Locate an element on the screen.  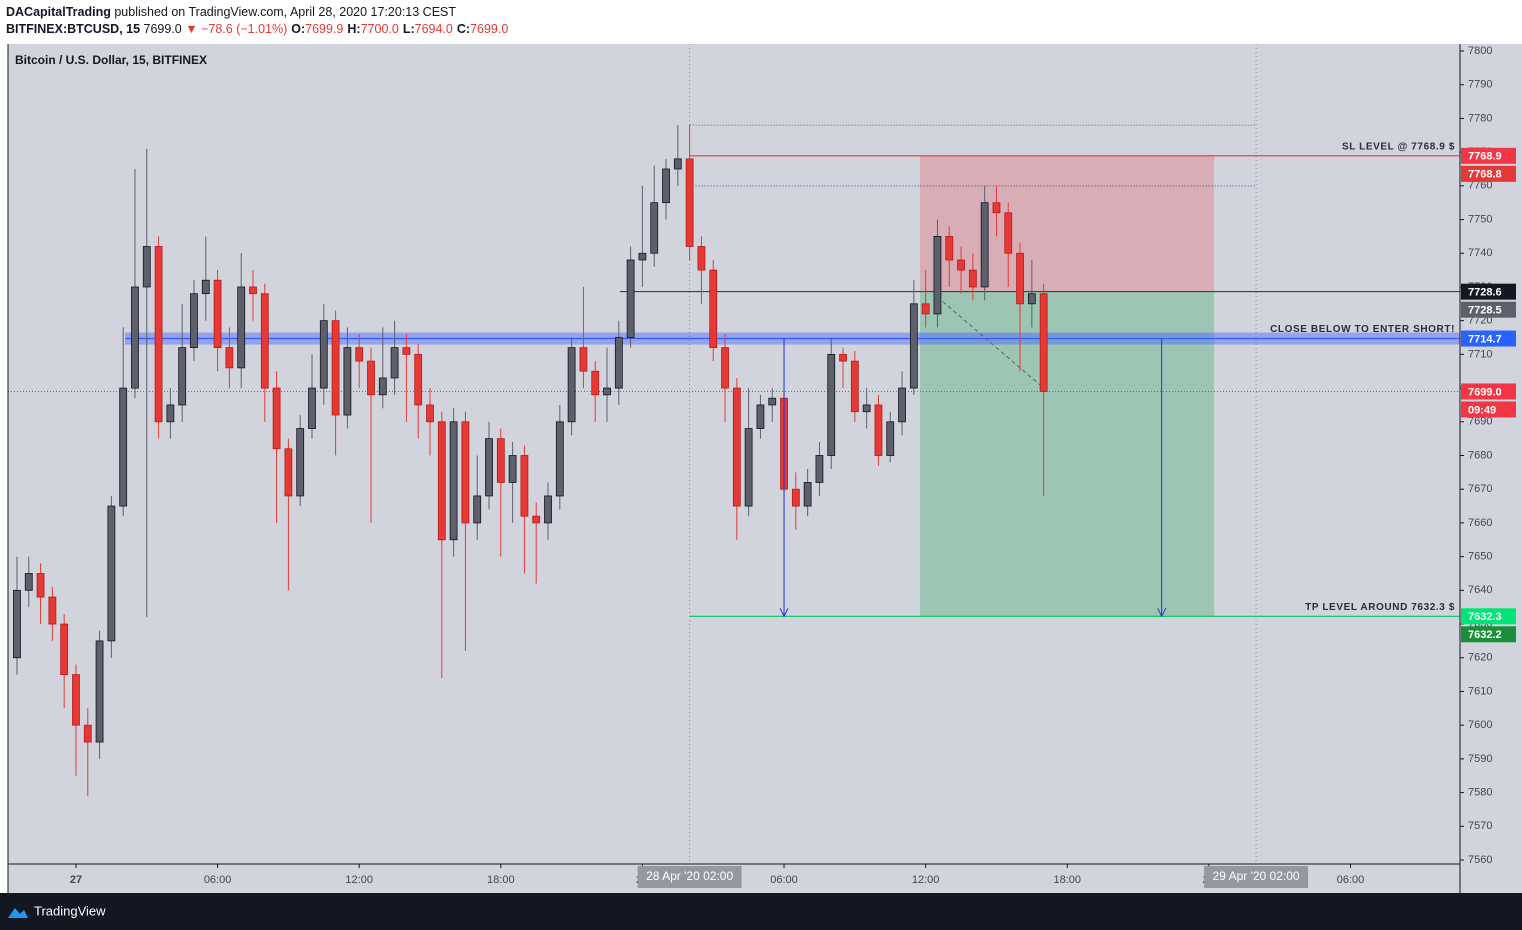
ohlc-value: 7699.9 is located at coordinates (324, 29).